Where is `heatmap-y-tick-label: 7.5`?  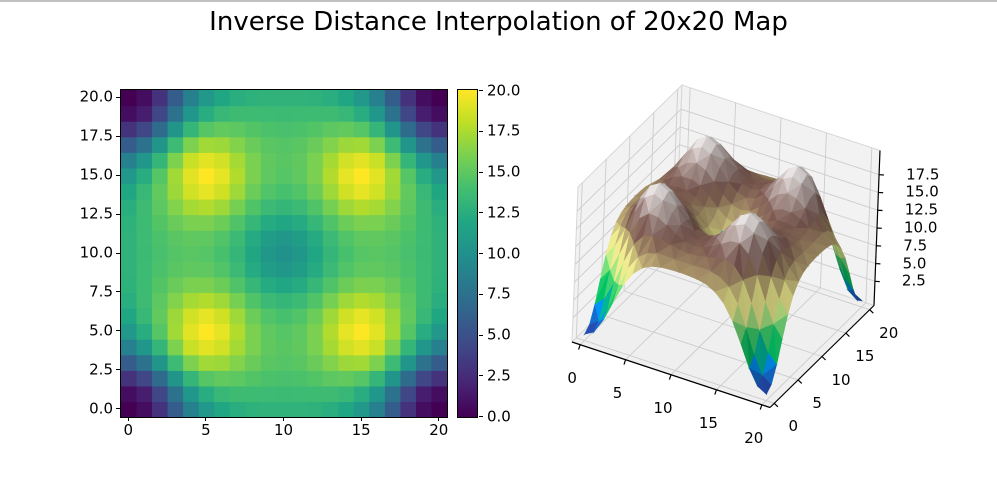
heatmap-y-tick-label: 7.5 is located at coordinates (101, 291).